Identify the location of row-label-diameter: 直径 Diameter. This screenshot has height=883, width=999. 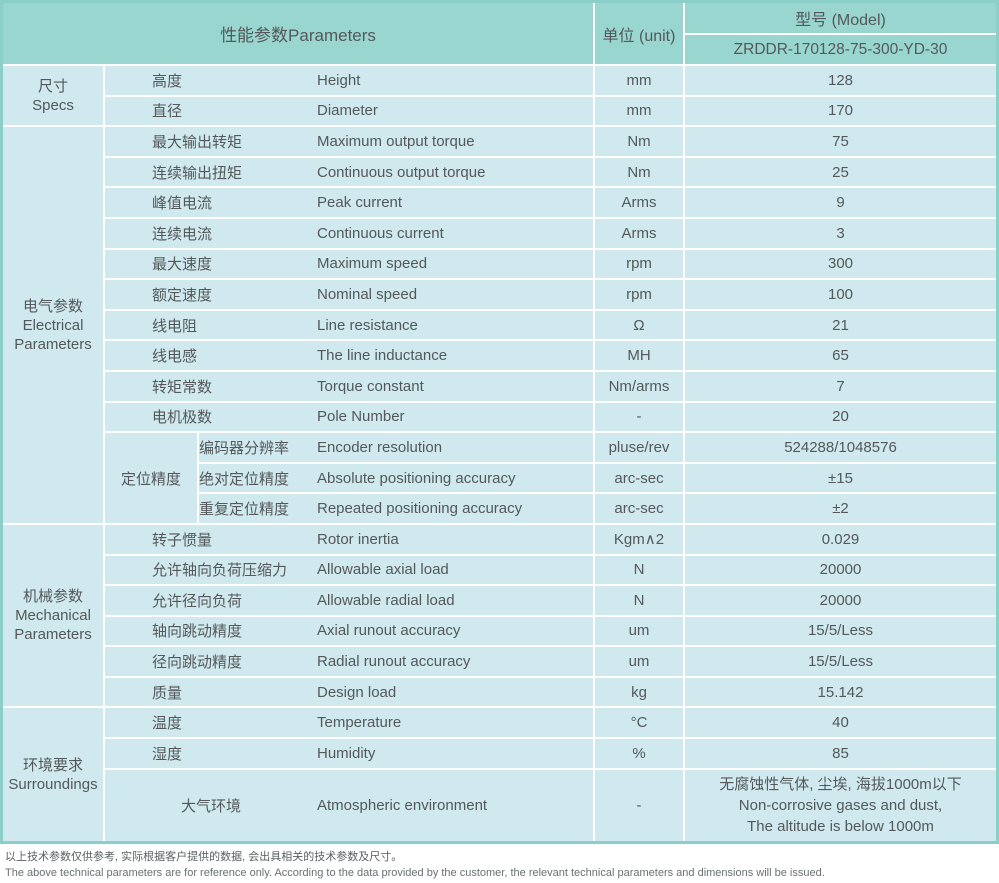
(349, 111).